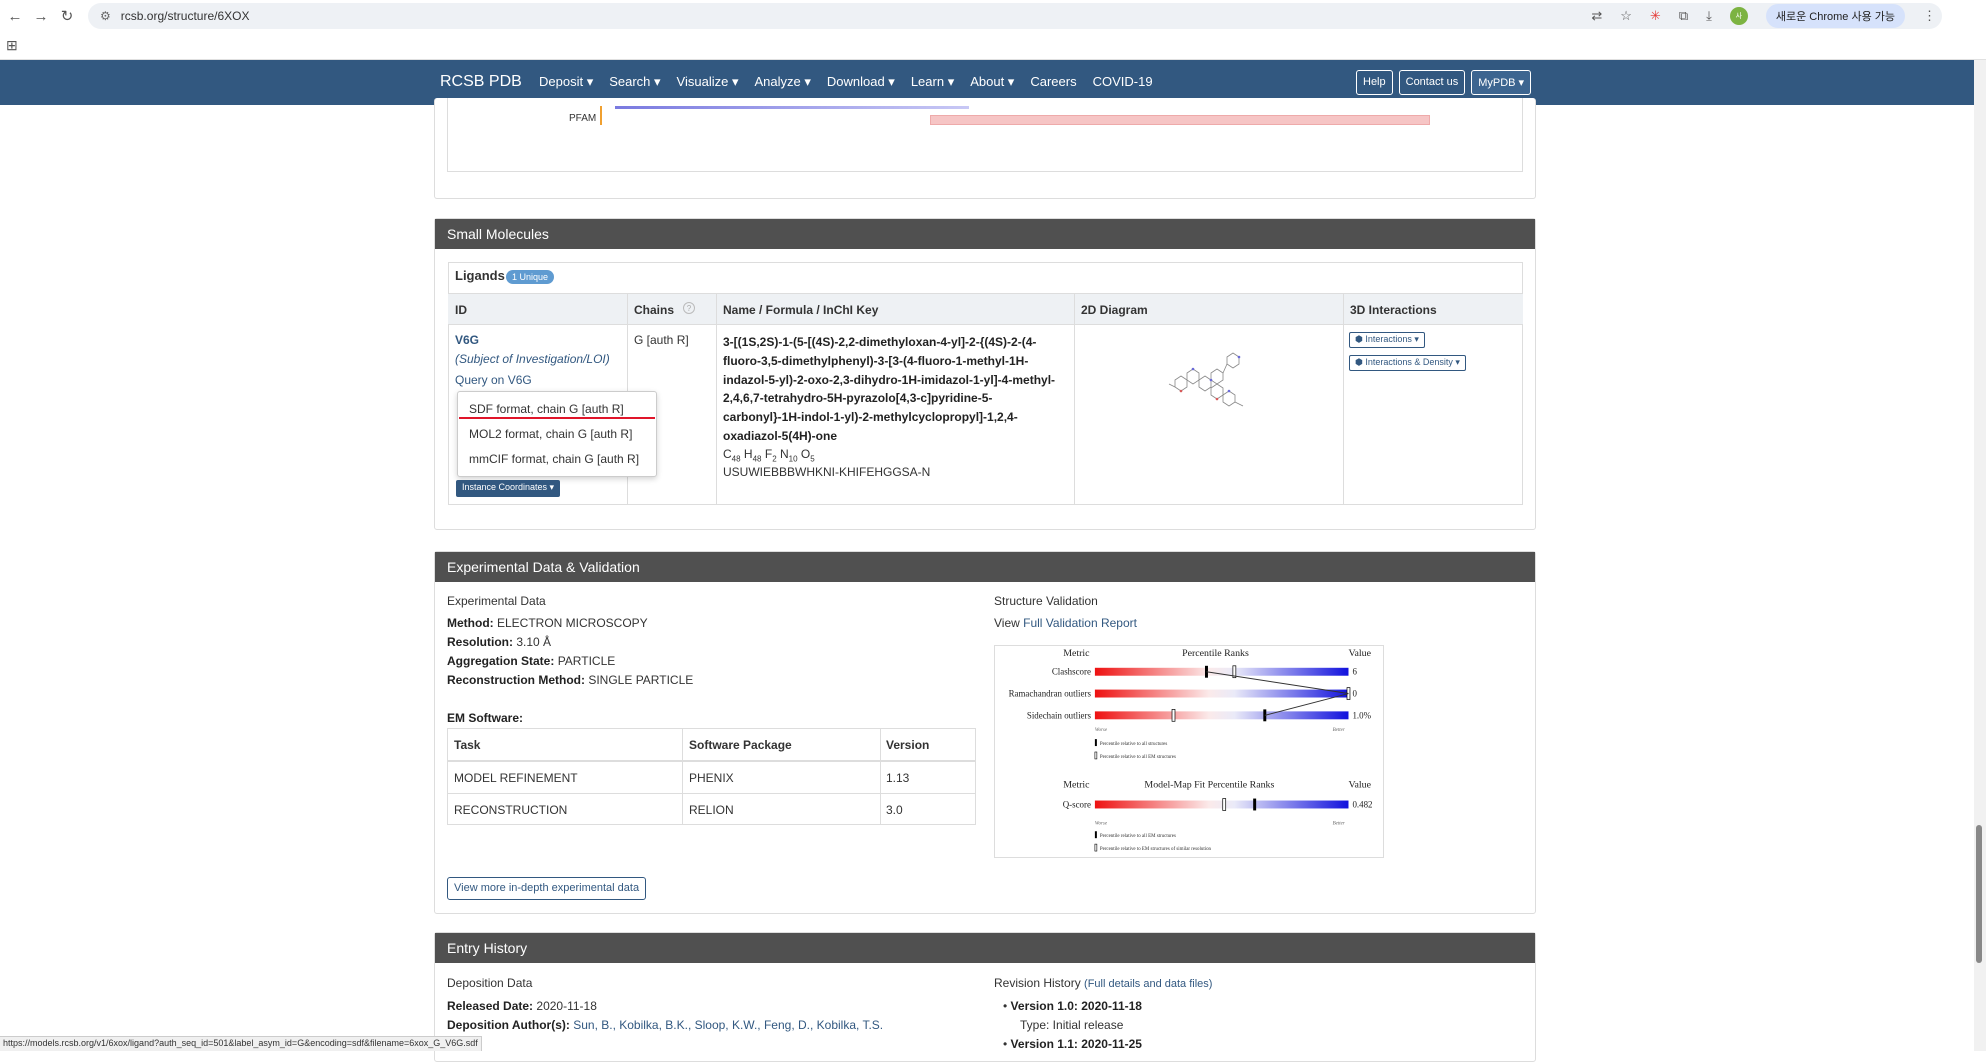 This screenshot has width=1986, height=1062. I want to click on site-info-icon: ⚙, so click(105, 16).